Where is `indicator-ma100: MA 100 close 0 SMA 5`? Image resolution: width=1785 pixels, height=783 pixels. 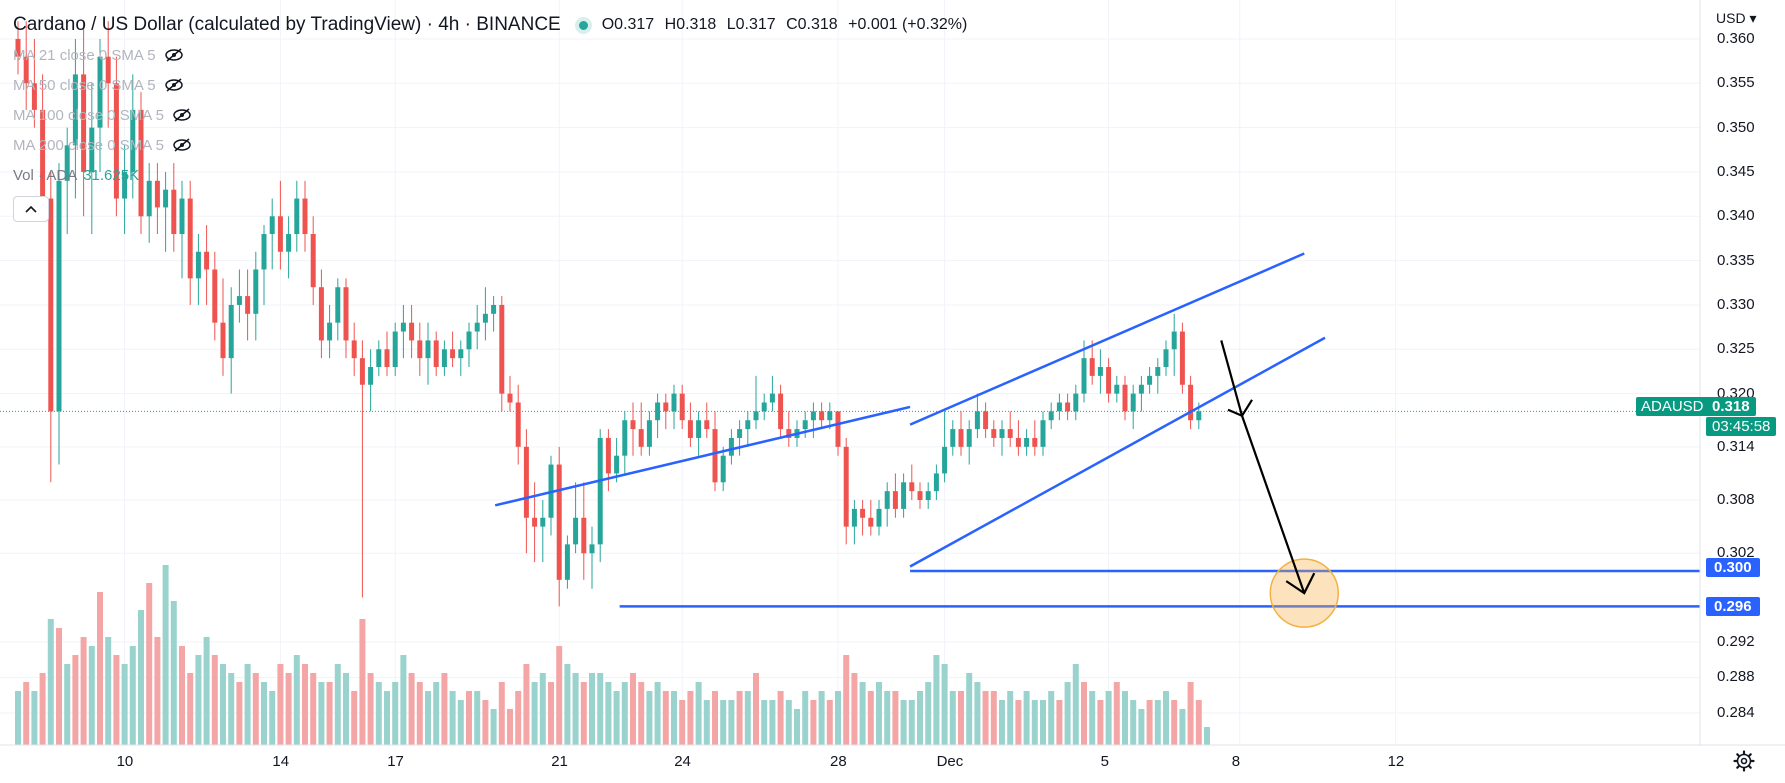
indicator-ma100: MA 100 close 0 SMA 5 is located at coordinates (493, 115).